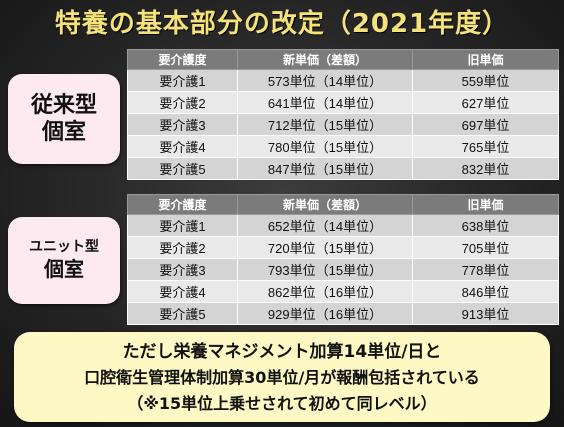  I want to click on cell-new-rate: 652単位（14単位）, so click(325, 225).